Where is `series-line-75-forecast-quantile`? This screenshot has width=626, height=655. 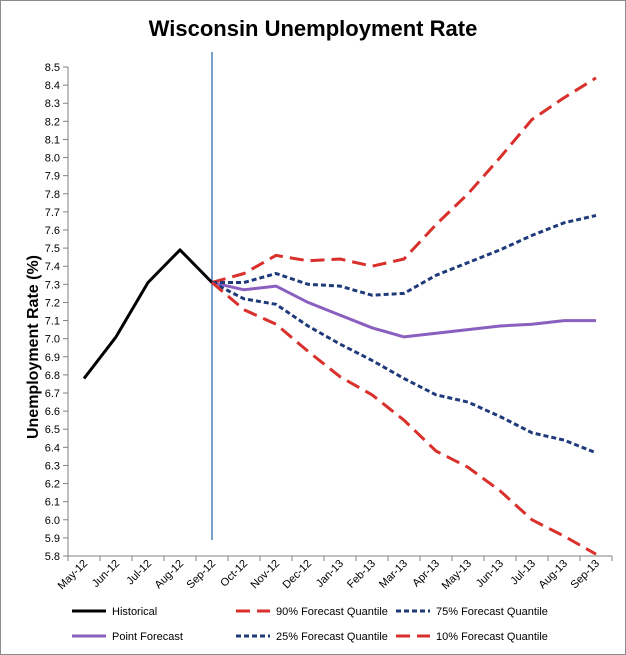 series-line-75-forecast-quantile is located at coordinates (404, 255).